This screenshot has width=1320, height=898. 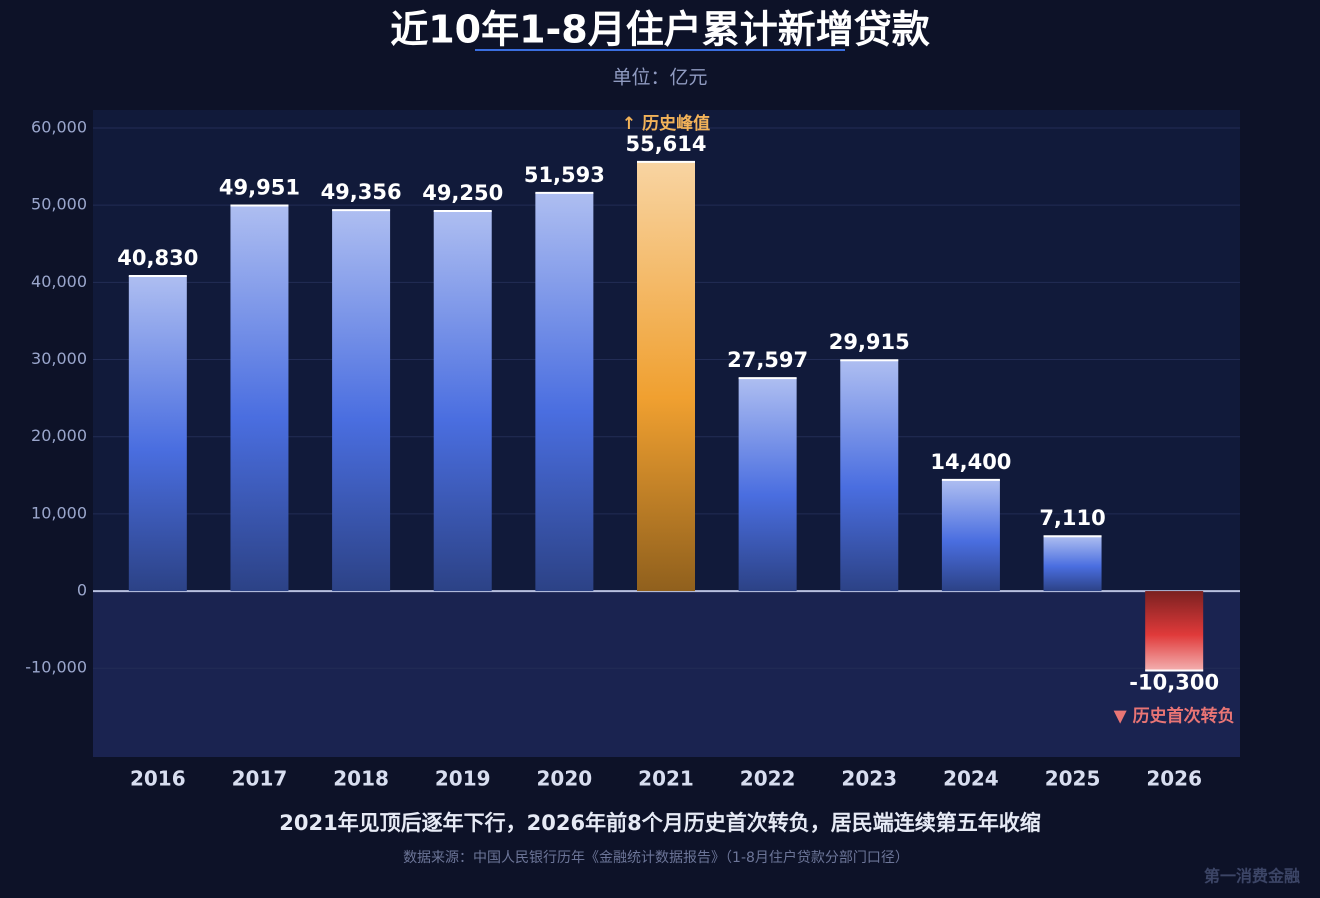 What do you see at coordinates (970, 462) in the screenshot?
I see `value-label: 14,400` at bounding box center [970, 462].